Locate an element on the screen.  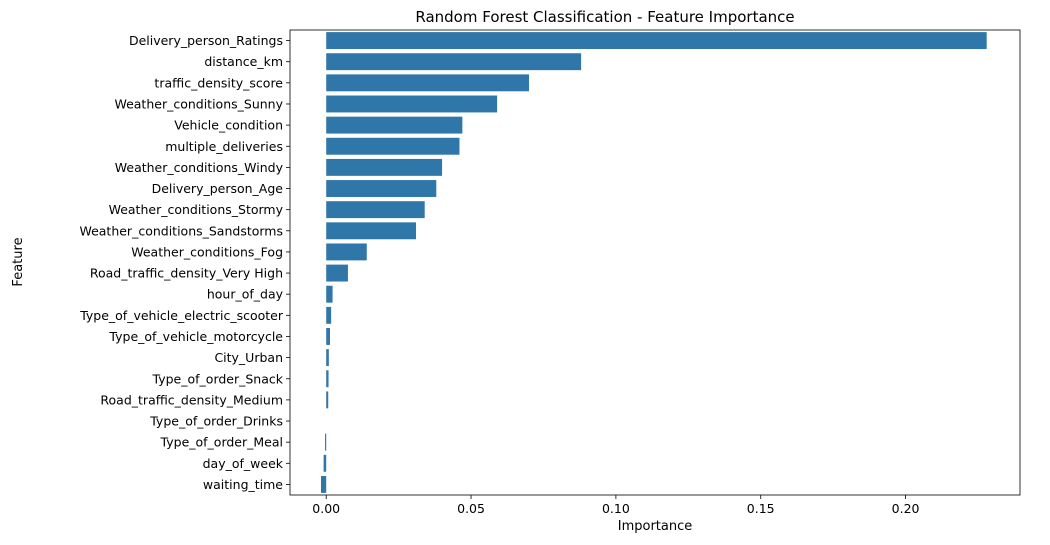
y-tick-label: Road_traffic_density_Very High is located at coordinates (186, 273).